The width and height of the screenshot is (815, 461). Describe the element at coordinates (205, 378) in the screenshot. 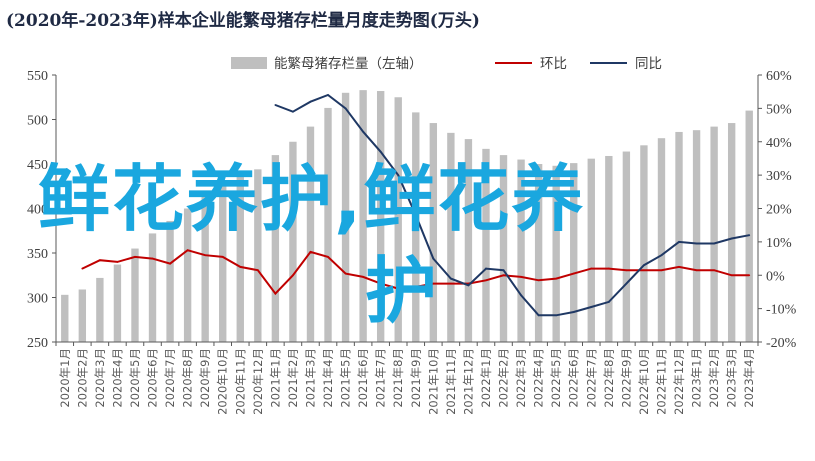

I see `x-tick-label: 2020年9月` at that location.